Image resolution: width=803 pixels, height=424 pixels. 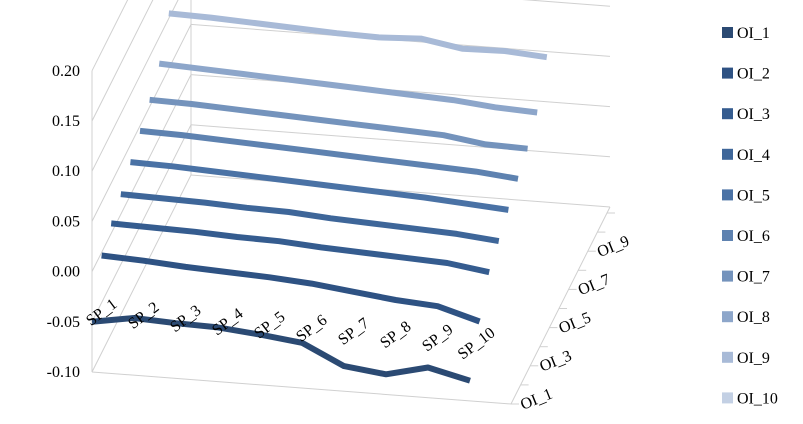 What do you see at coordinates (753, 155) in the screenshot?
I see `legend-label: OI_4` at bounding box center [753, 155].